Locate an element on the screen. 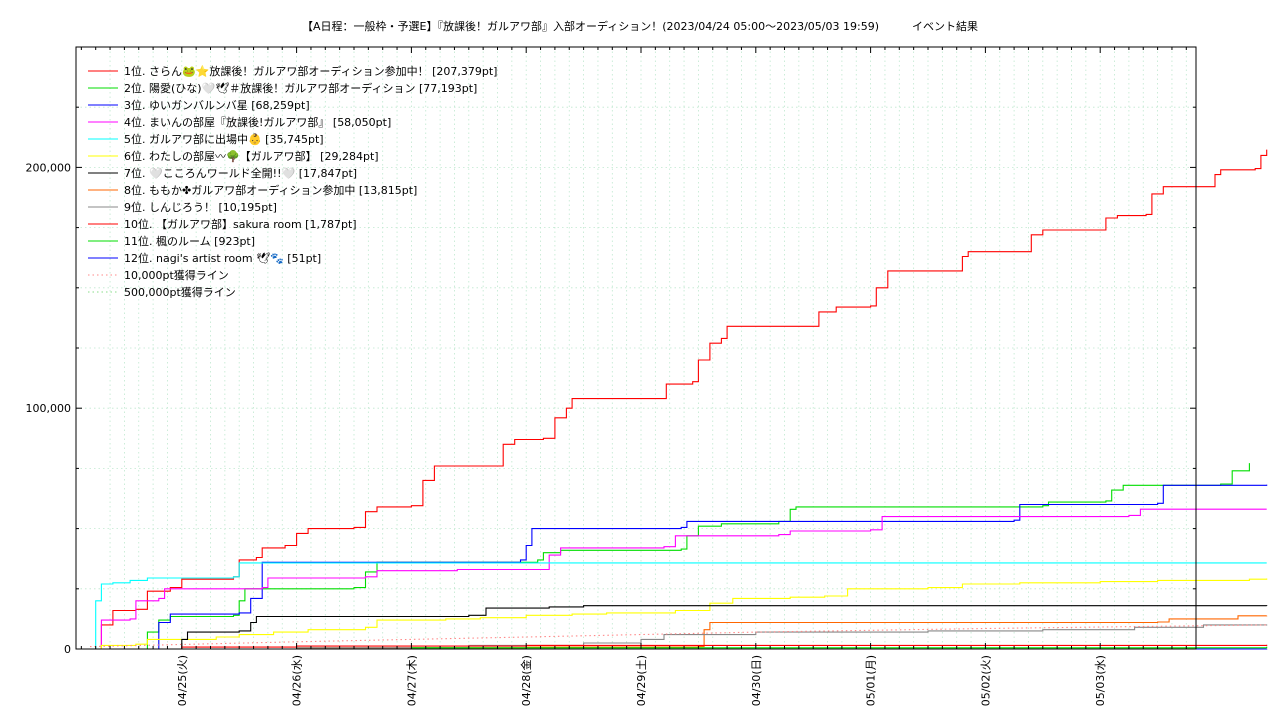 This screenshot has width=1280, height=720. x-tick-label: 05/01(月) is located at coordinates (871, 680).